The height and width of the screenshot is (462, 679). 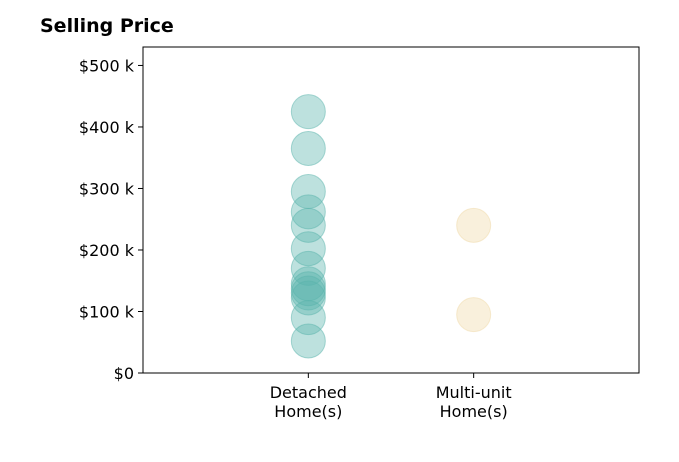 What do you see at coordinates (107, 65) in the screenshot?
I see `y-tick-label: $500 k` at bounding box center [107, 65].